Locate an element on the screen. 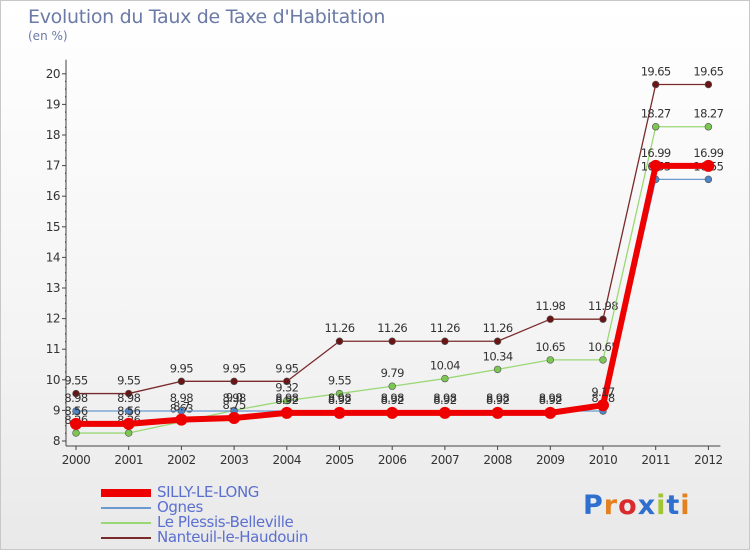  data-label: 18.27 is located at coordinates (656, 114).